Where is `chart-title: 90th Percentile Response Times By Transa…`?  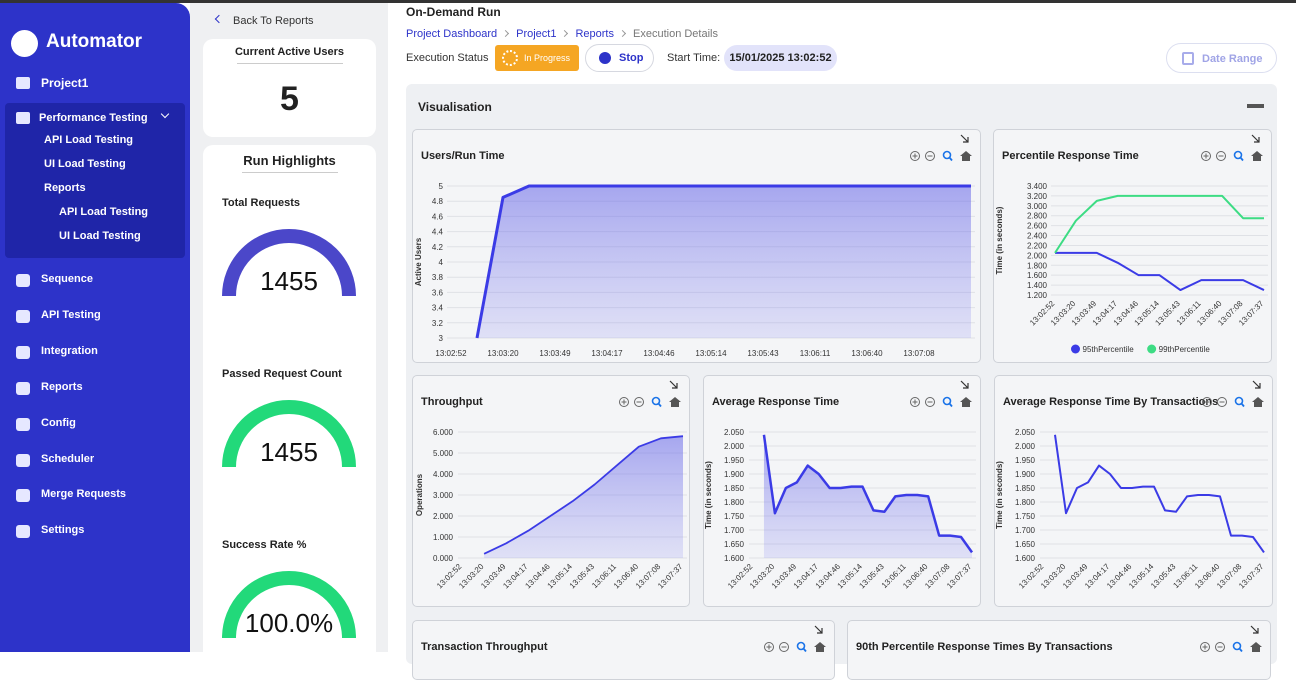 chart-title: 90th Percentile Response Times By Transa… is located at coordinates (984, 647).